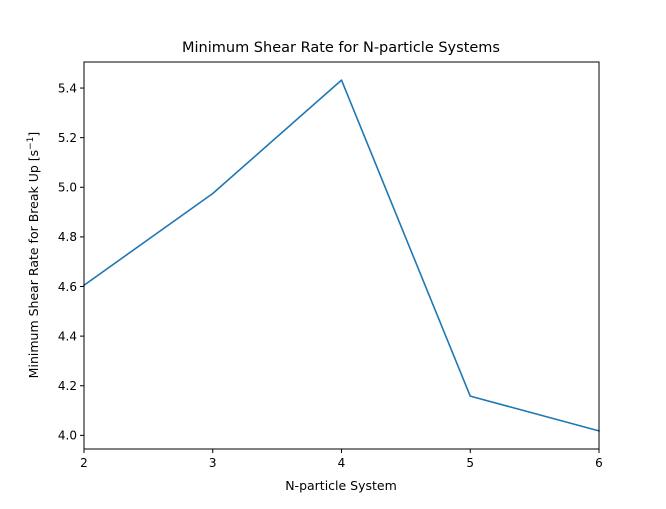 The width and height of the screenshot is (666, 509). I want to click on y-axis-label-superscript: −1, so click(31, 143).